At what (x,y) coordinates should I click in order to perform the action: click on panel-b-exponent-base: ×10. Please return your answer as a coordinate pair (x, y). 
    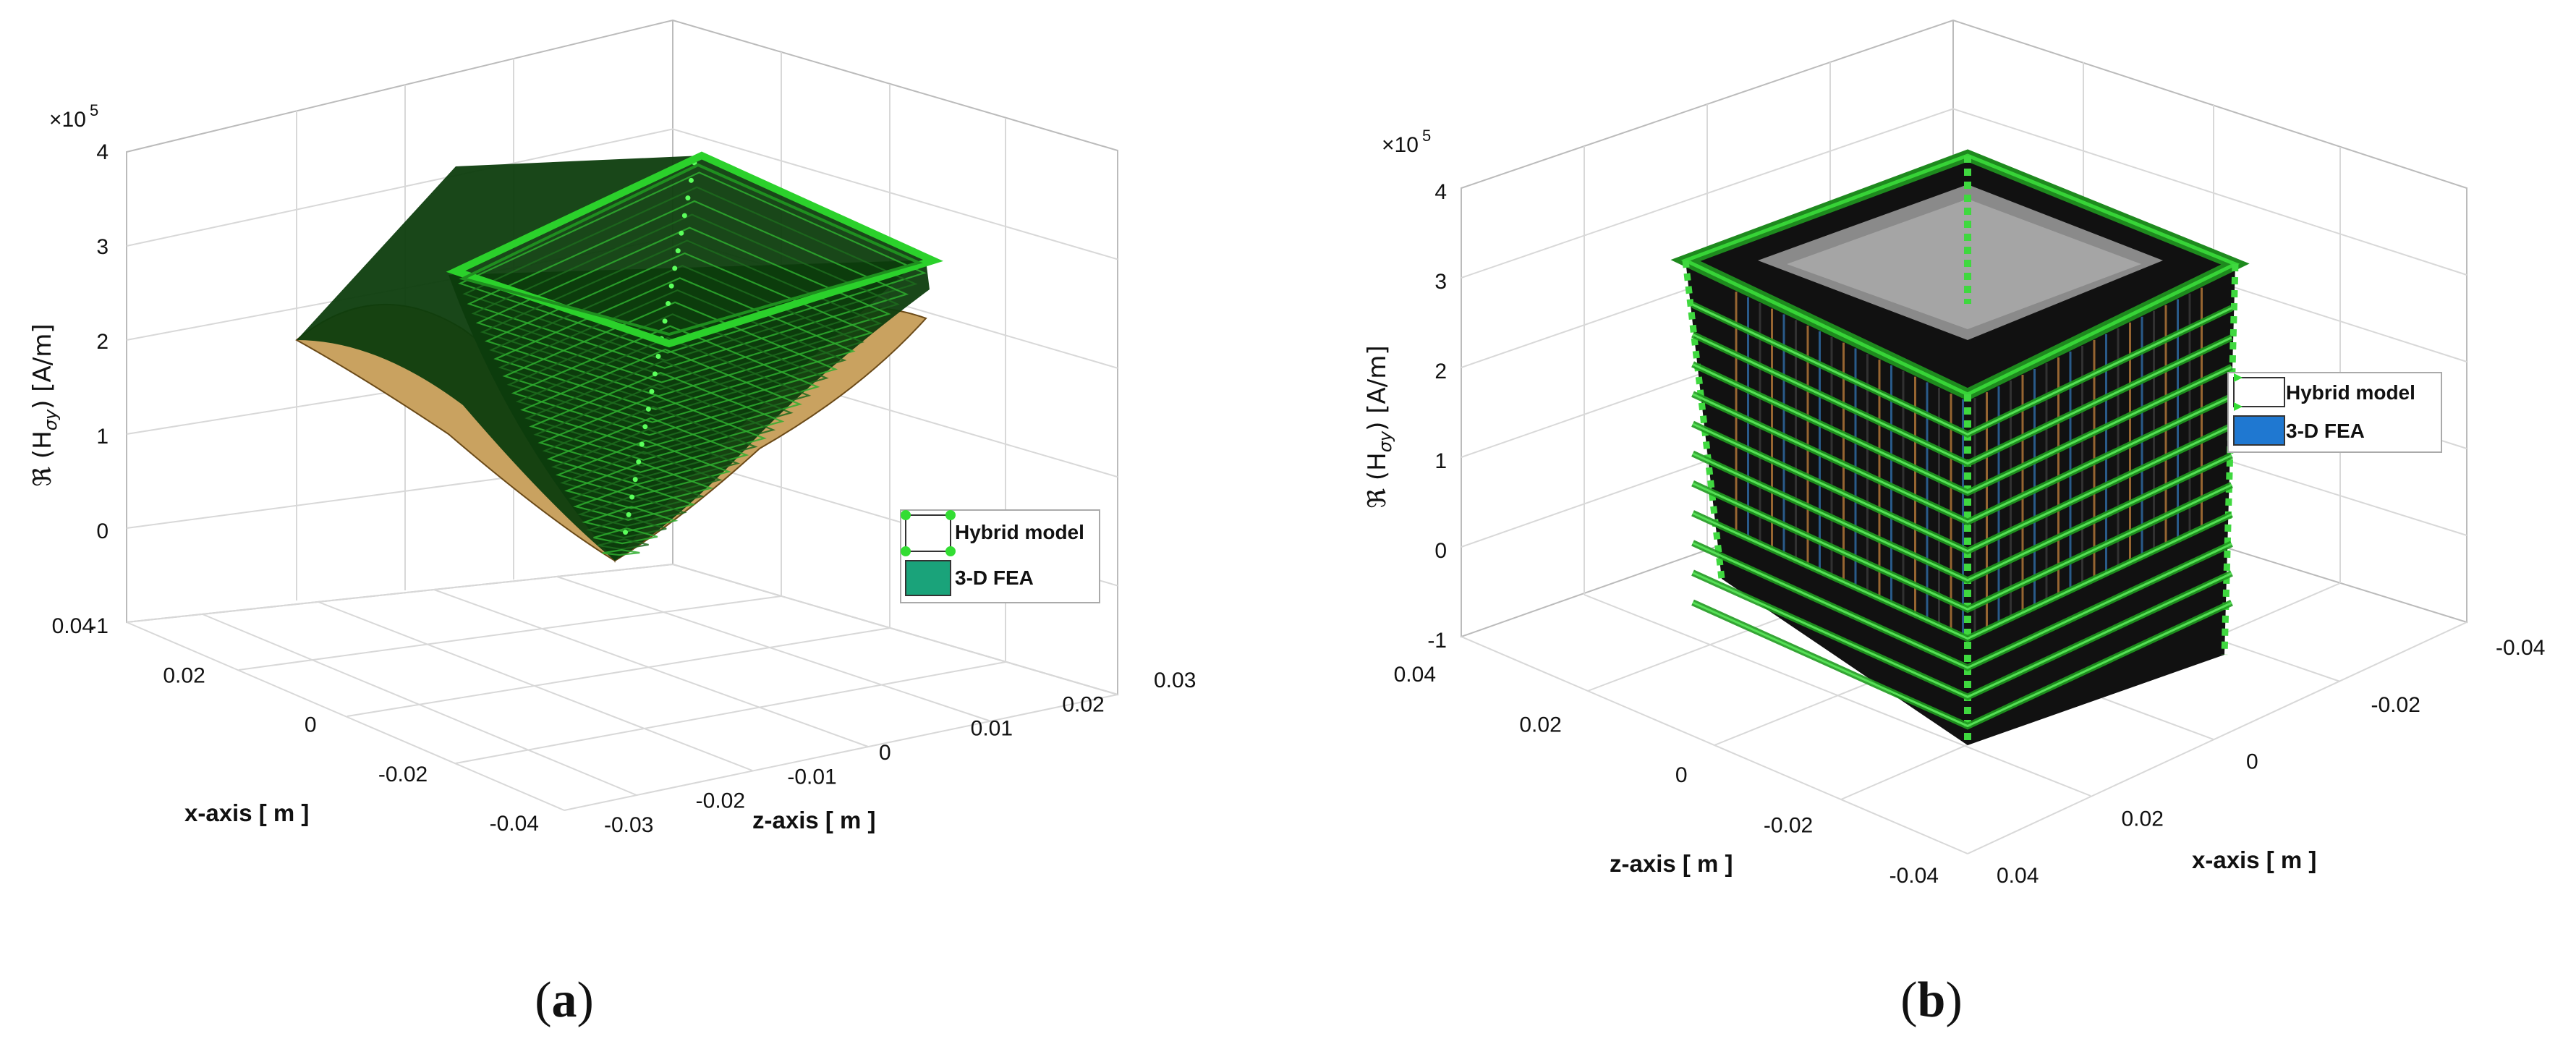
    Looking at the image, I should click on (1400, 145).